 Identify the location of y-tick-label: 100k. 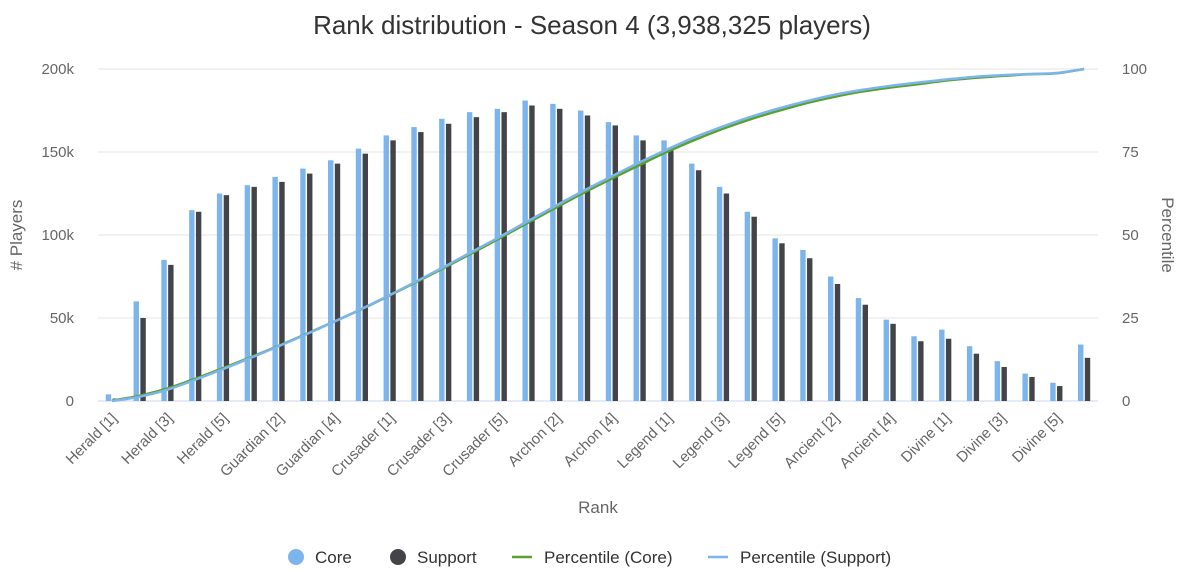
(57, 235).